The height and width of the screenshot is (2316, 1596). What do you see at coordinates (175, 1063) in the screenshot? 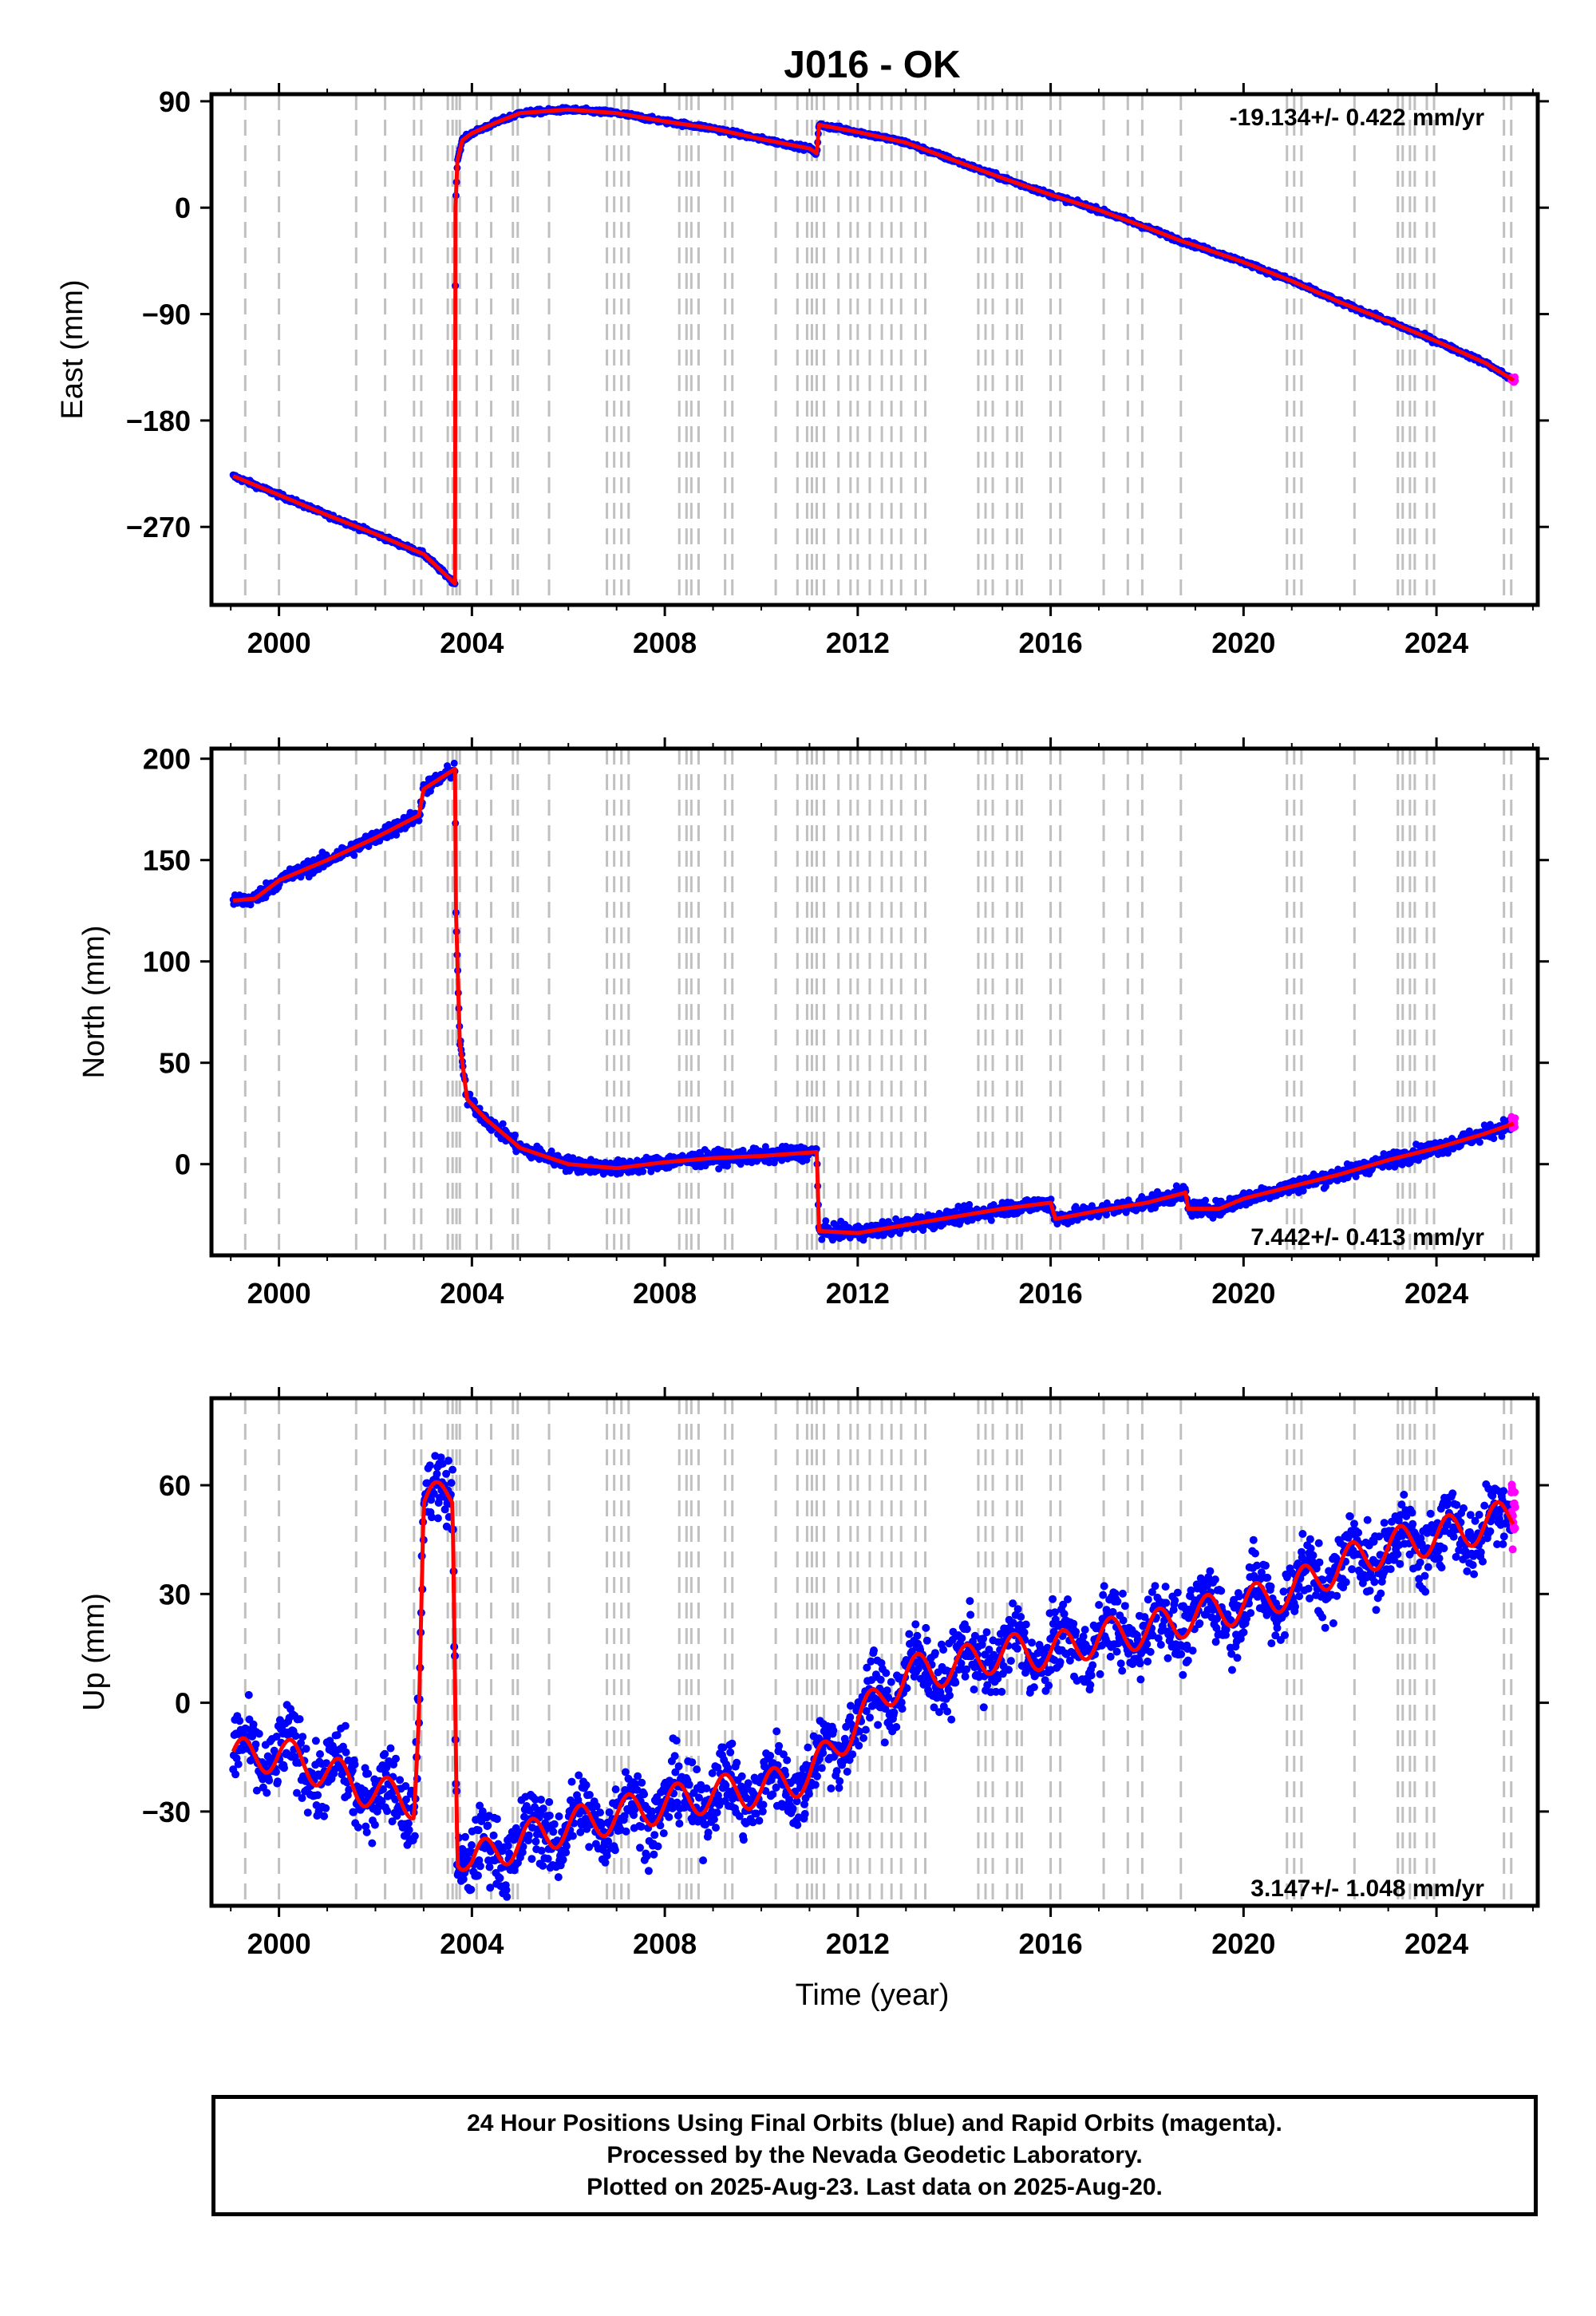
I see `y-tick-label: 50` at bounding box center [175, 1063].